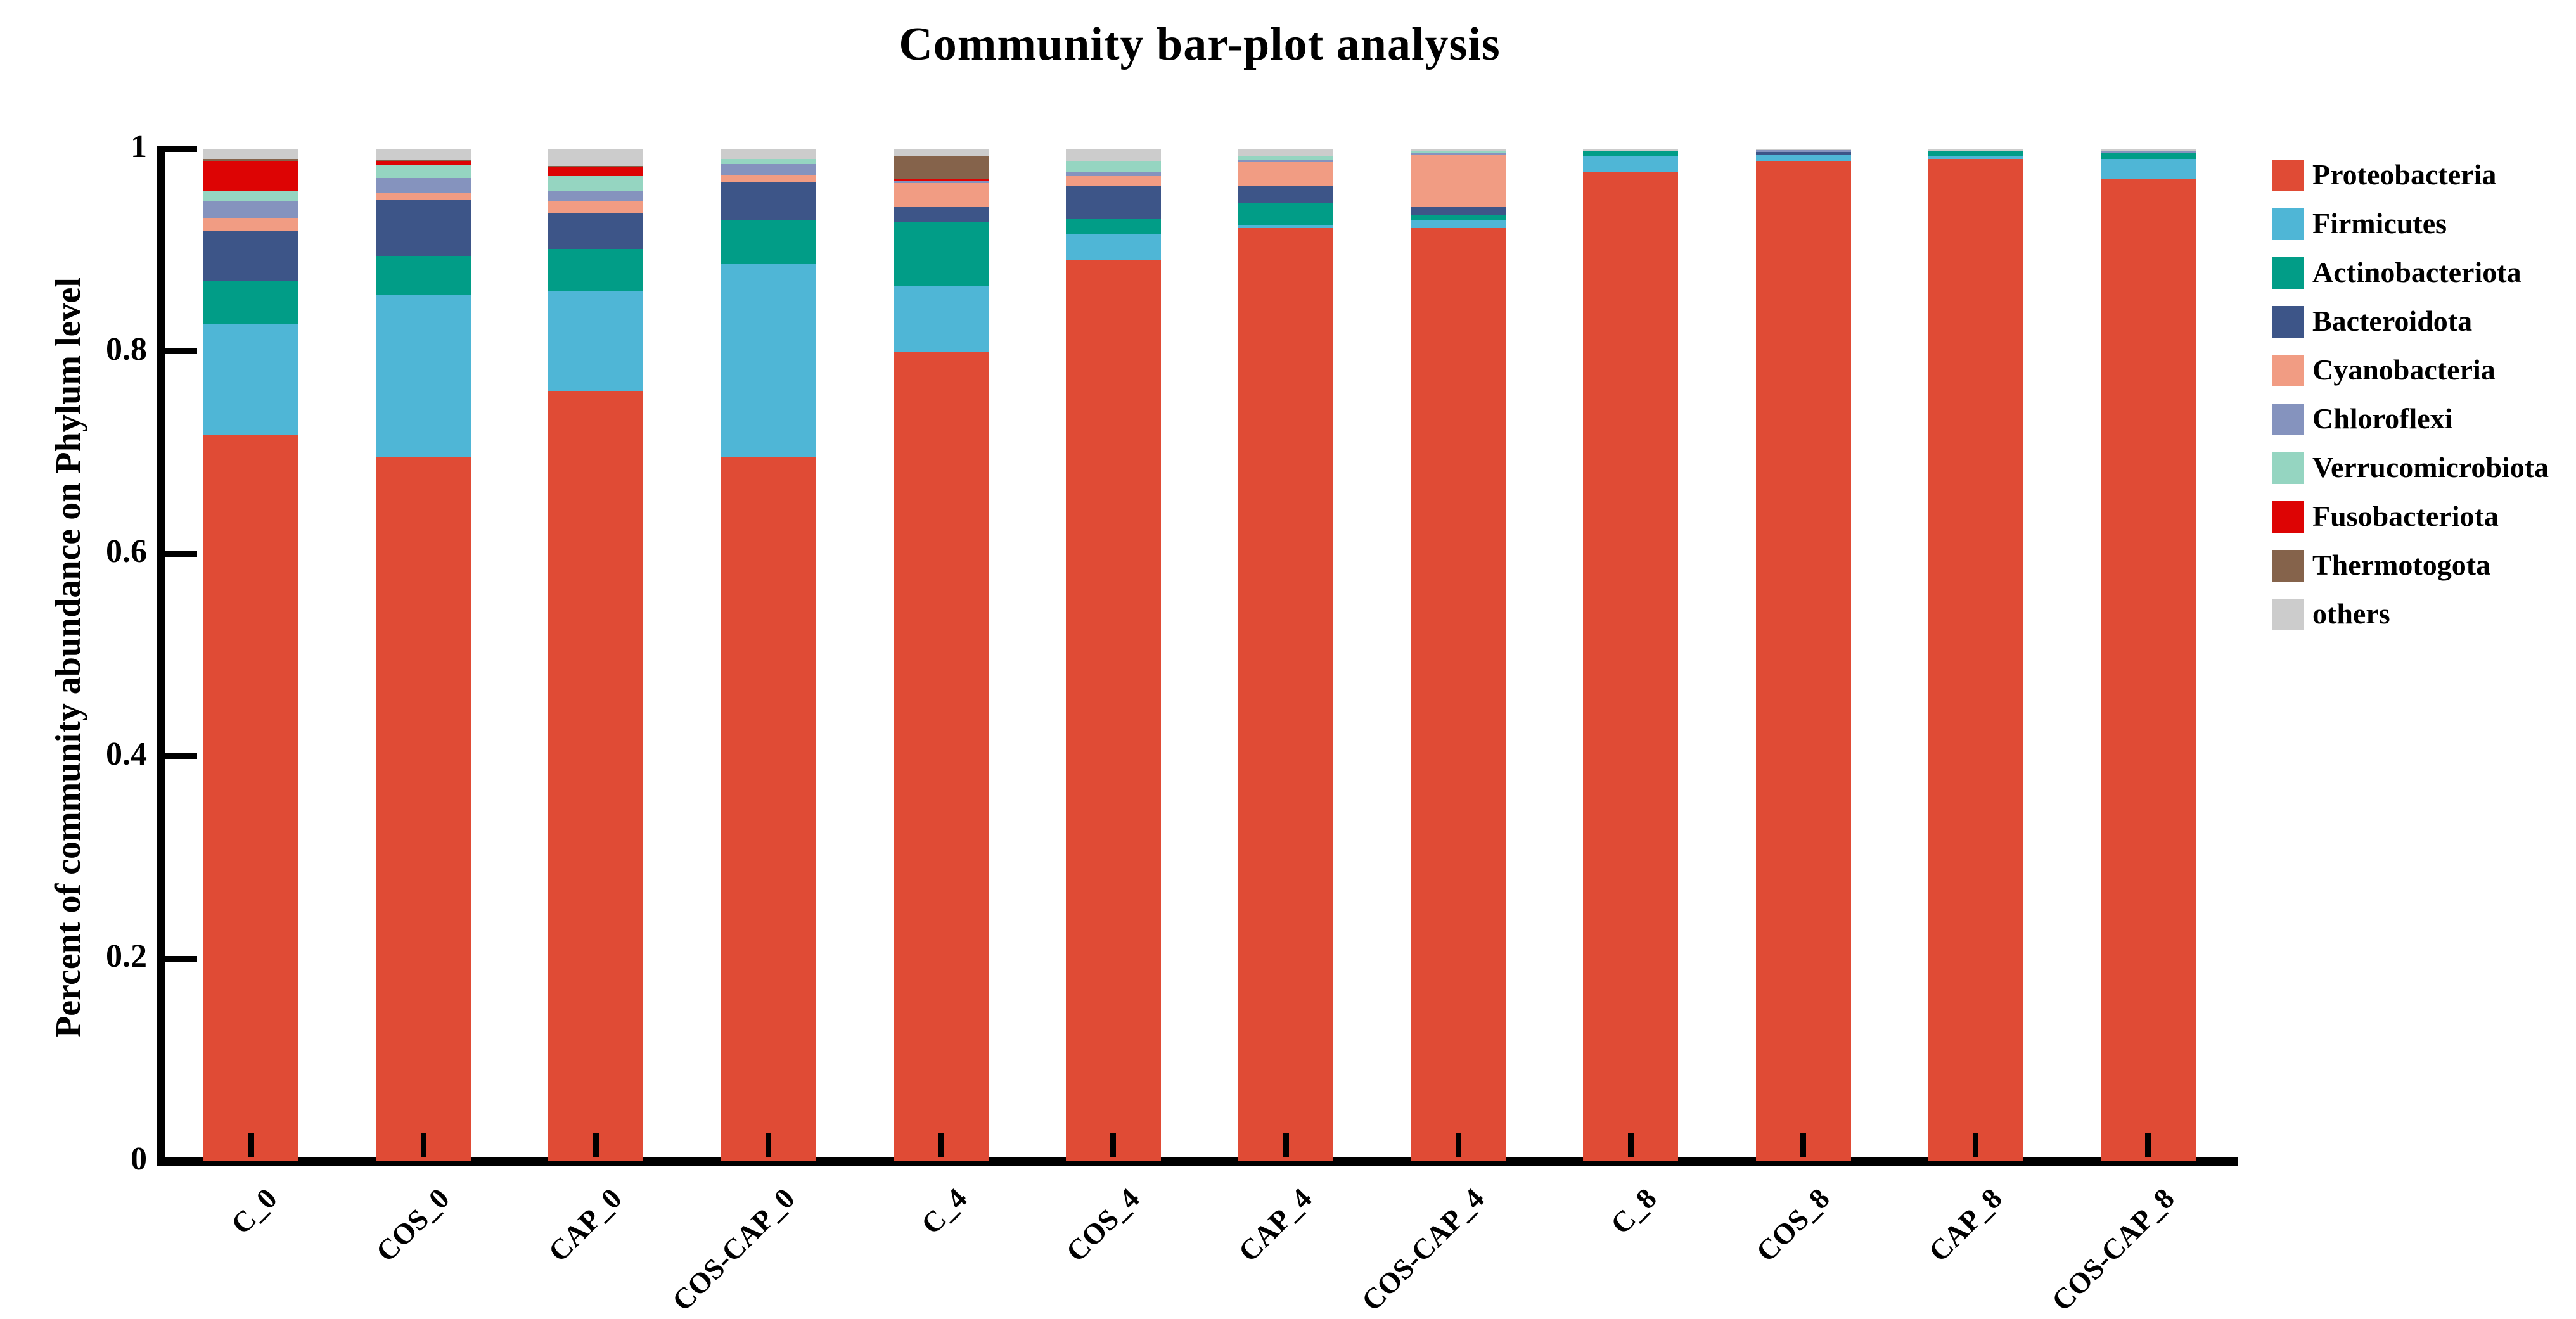 Image resolution: width=2576 pixels, height=1319 pixels. I want to click on legend-label: Verrucomicrobiota, so click(2430, 467).